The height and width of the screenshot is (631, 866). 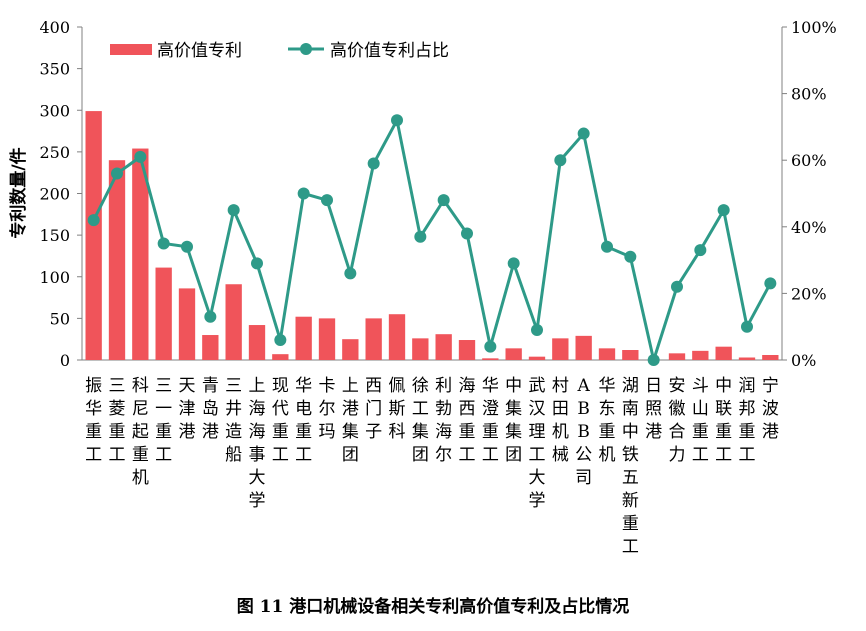 I want to click on category-label: 利勃海尔, so click(x=443, y=420).